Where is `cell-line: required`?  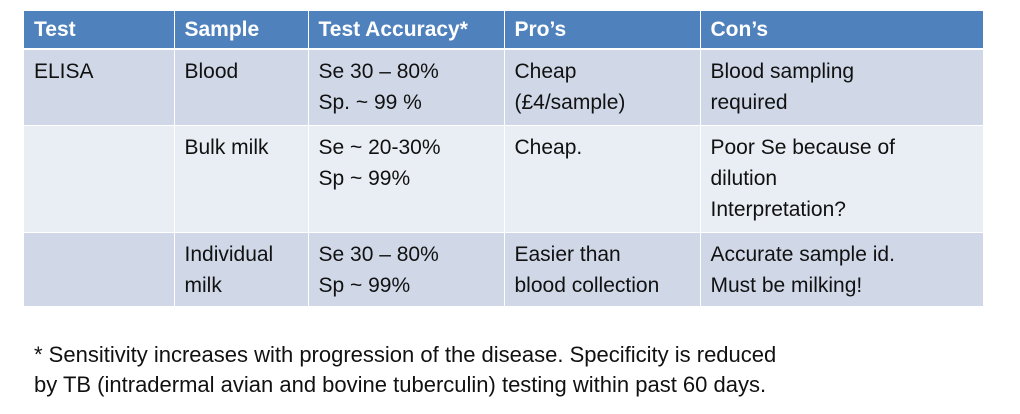 cell-line: required is located at coordinates (749, 102).